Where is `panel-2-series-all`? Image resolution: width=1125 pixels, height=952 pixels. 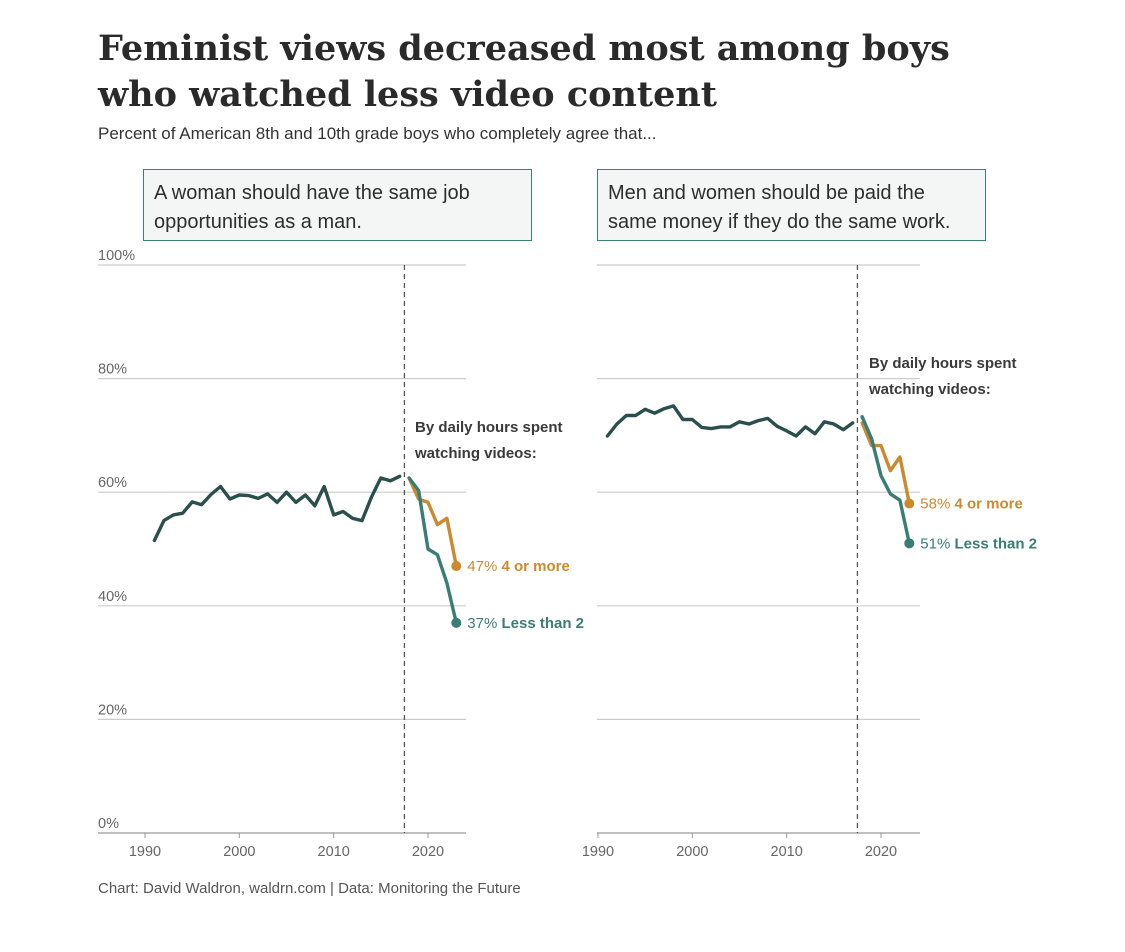 panel-2-series-all is located at coordinates (730, 421).